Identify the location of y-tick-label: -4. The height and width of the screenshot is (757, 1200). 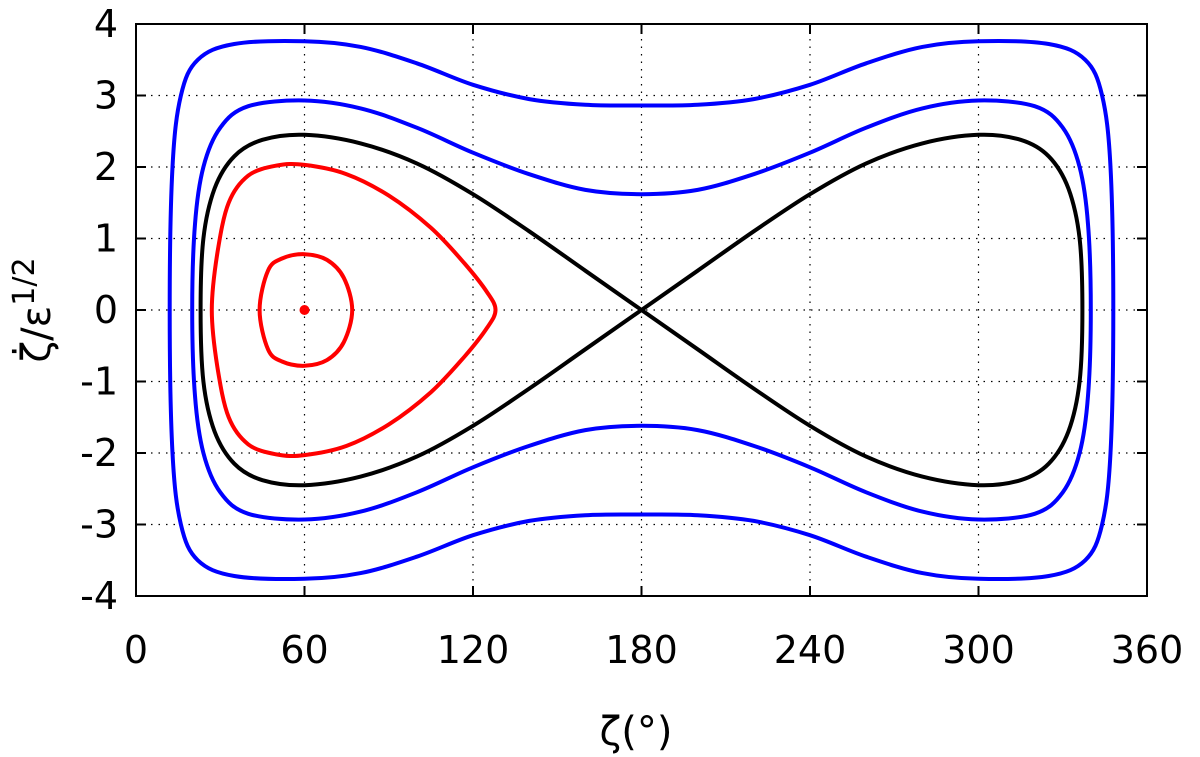
(99, 596).